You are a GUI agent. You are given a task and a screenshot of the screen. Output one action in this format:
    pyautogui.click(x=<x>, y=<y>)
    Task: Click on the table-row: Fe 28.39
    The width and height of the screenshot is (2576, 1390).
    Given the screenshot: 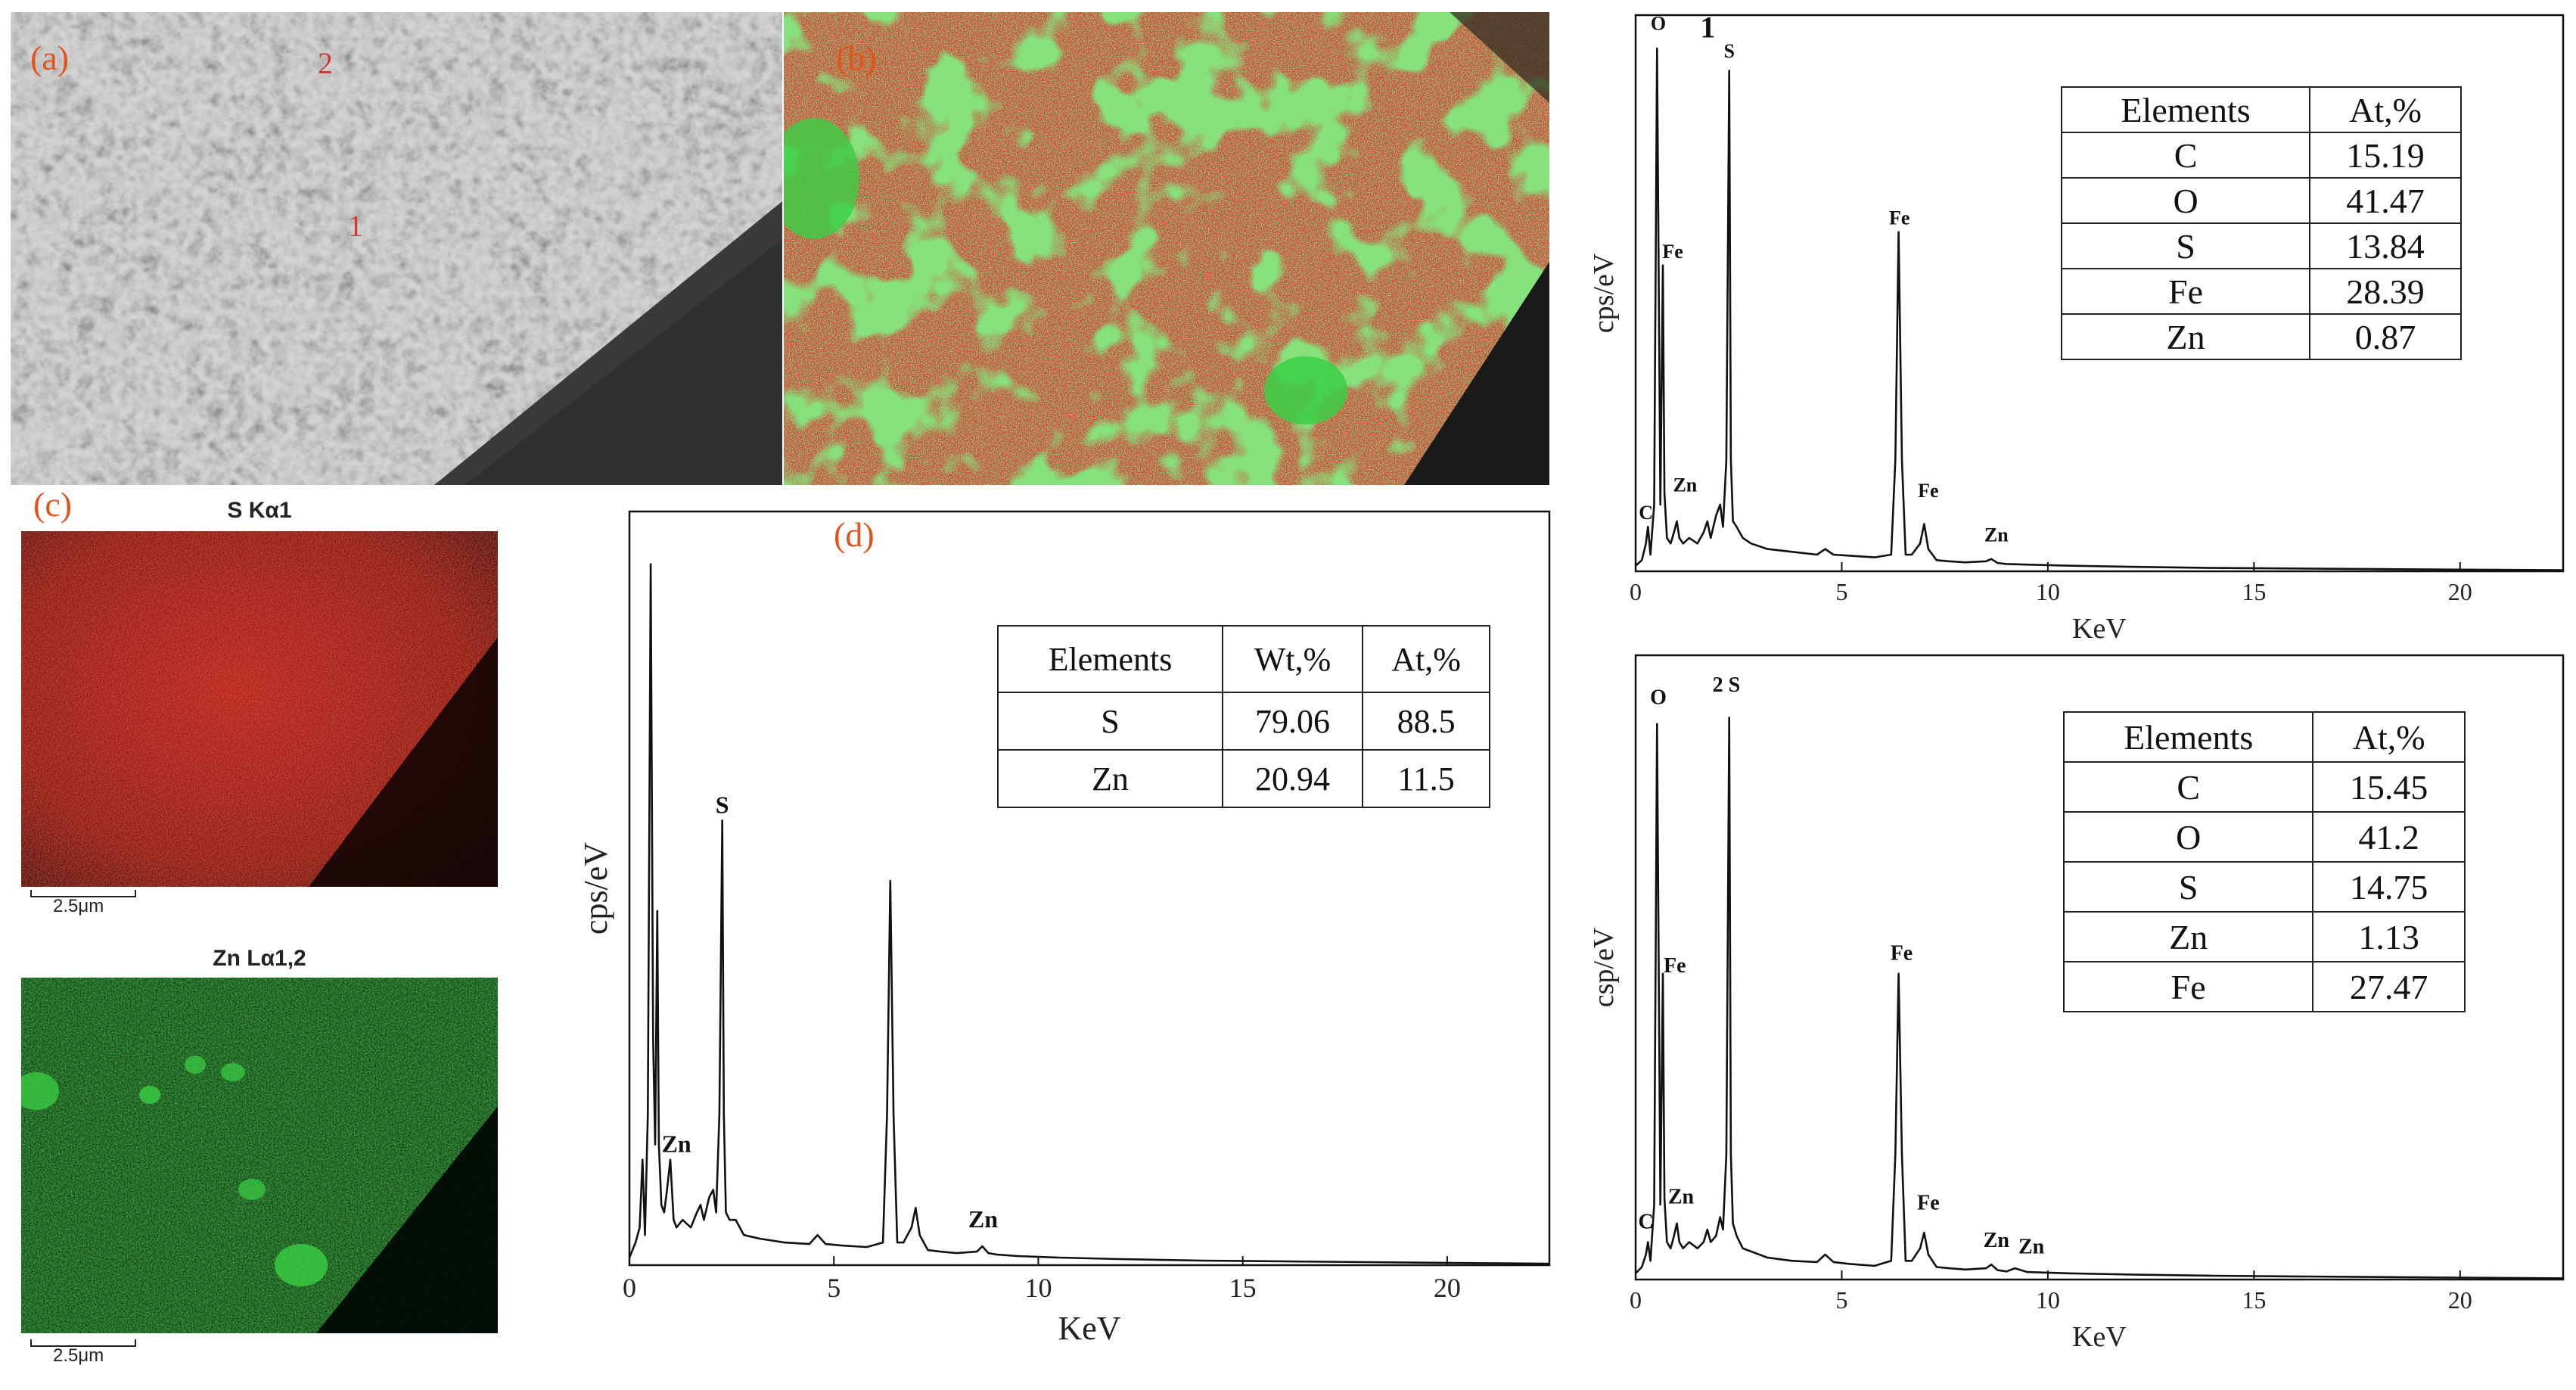 What is the action you would take?
    pyautogui.click(x=2261, y=291)
    